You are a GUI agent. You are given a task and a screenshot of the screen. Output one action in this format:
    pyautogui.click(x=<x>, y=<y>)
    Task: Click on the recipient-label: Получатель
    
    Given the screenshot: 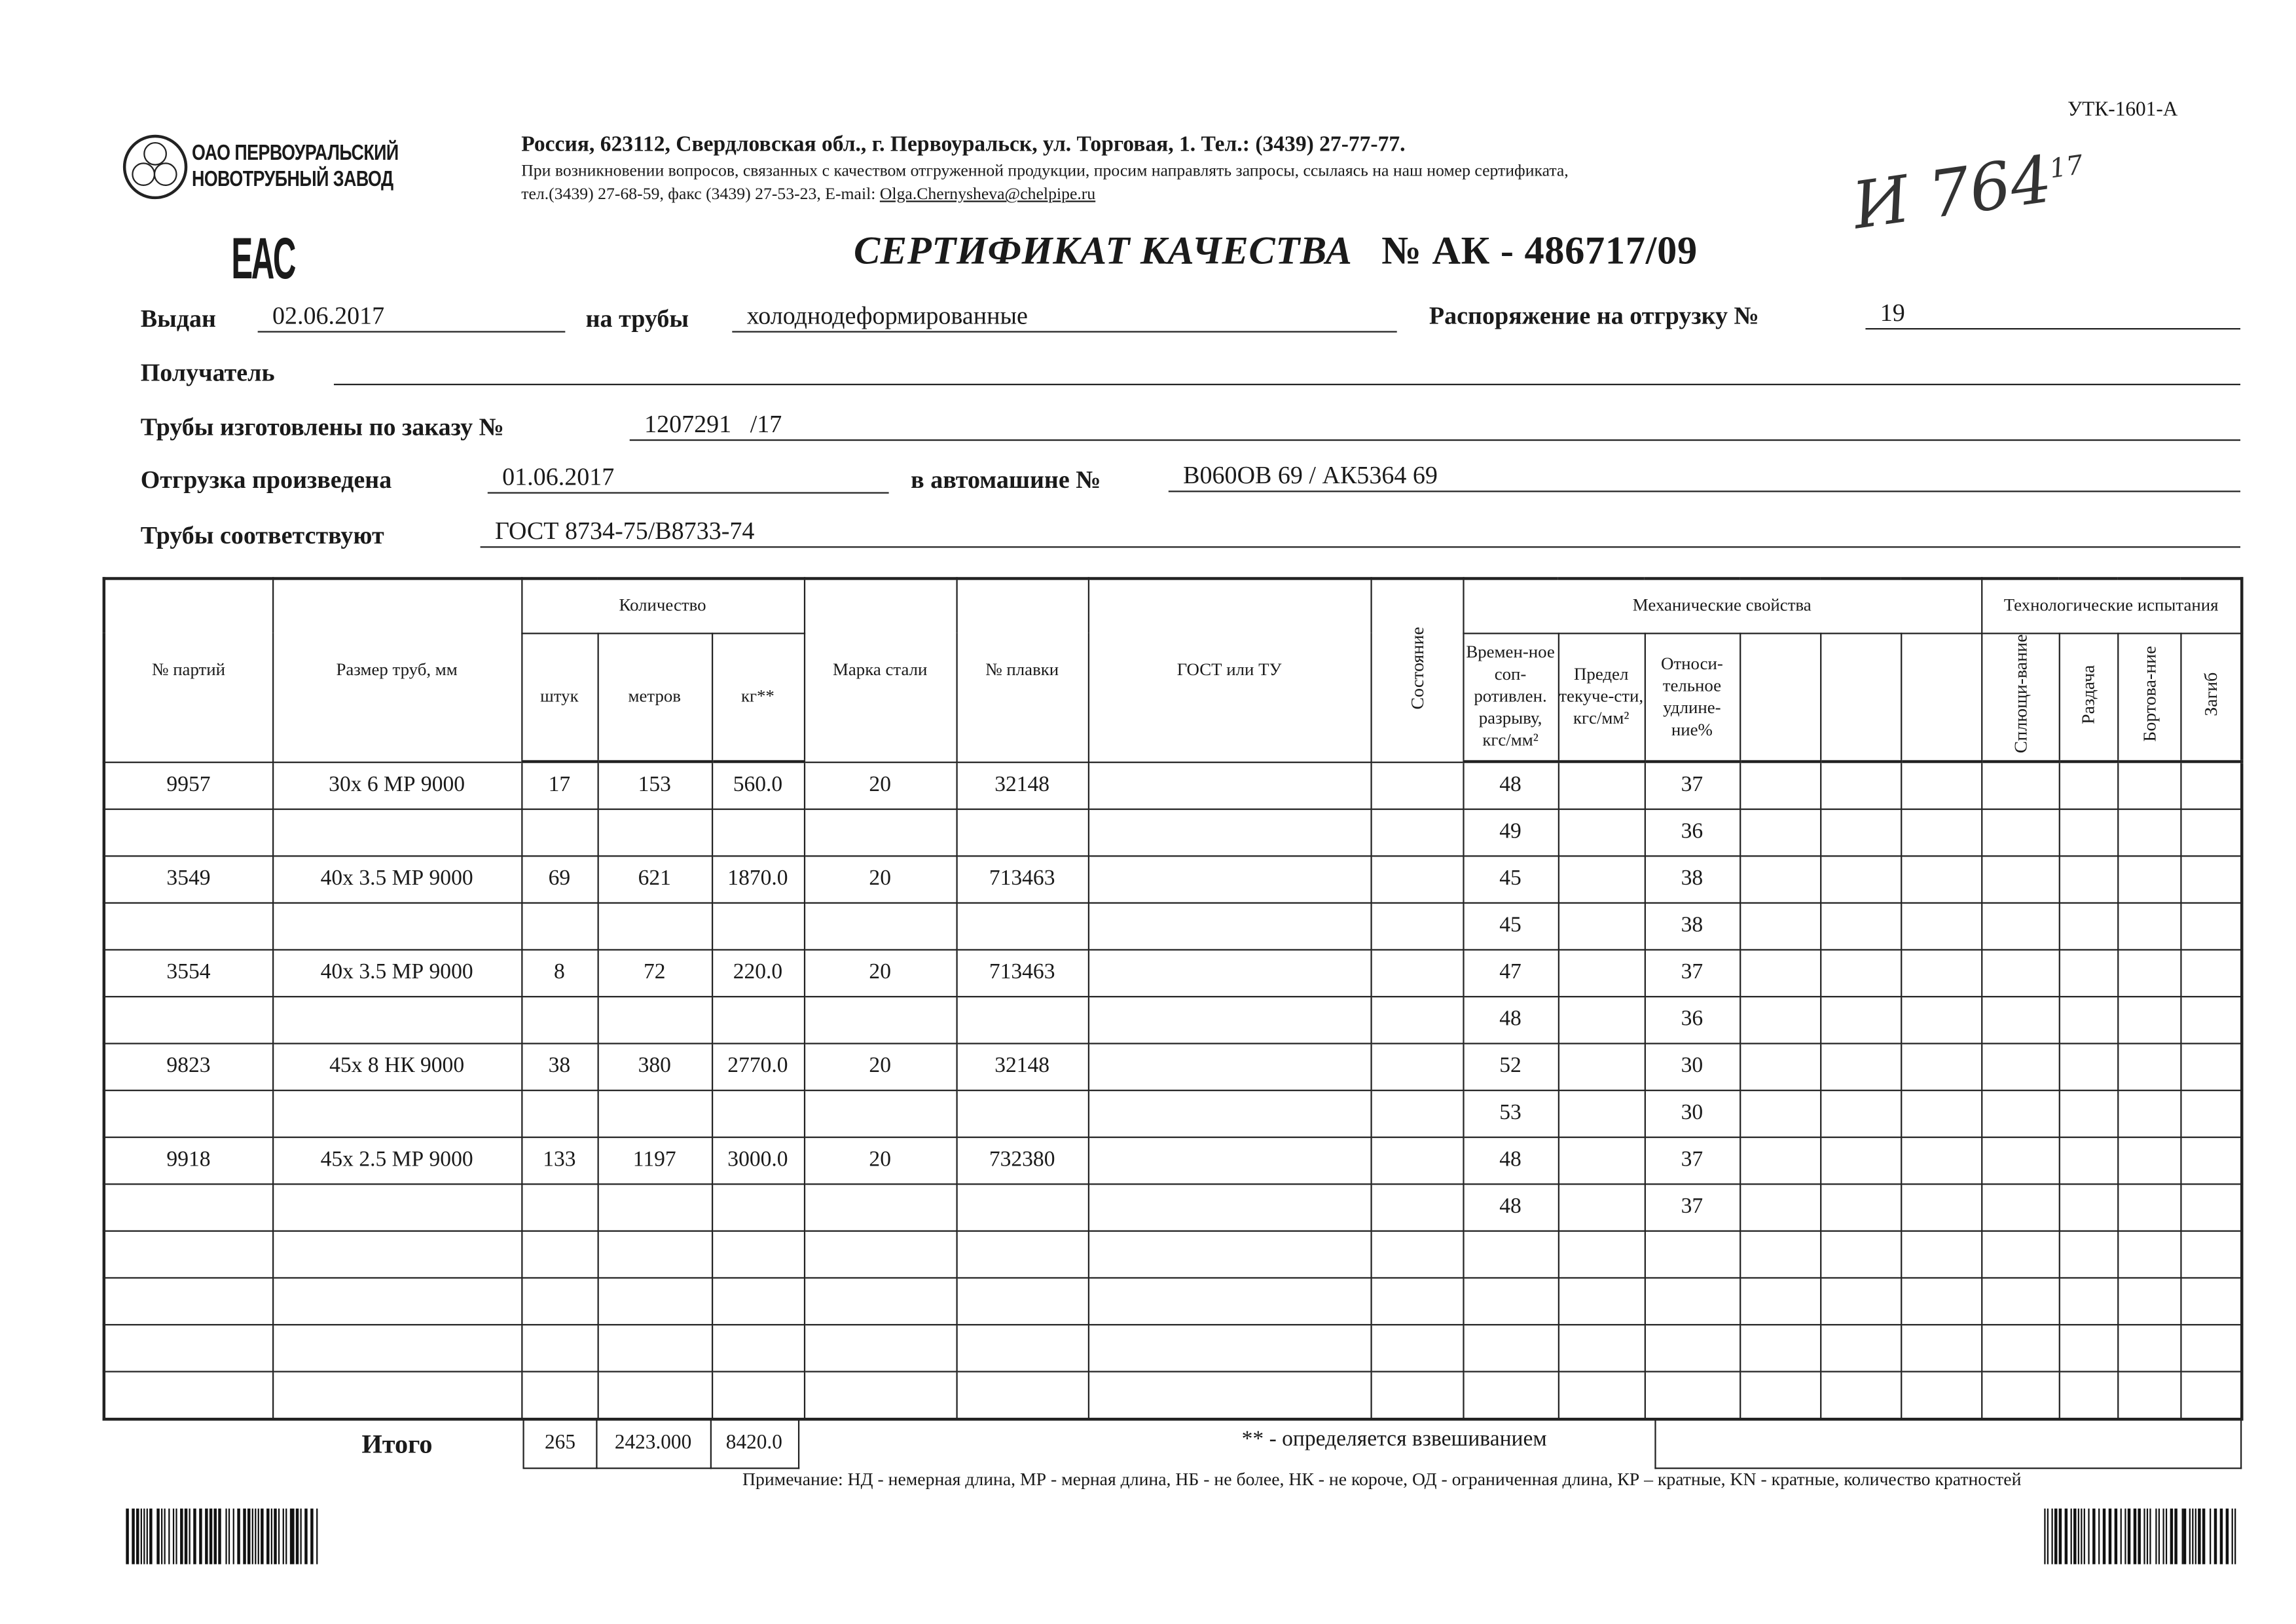 What is the action you would take?
    pyautogui.click(x=207, y=372)
    